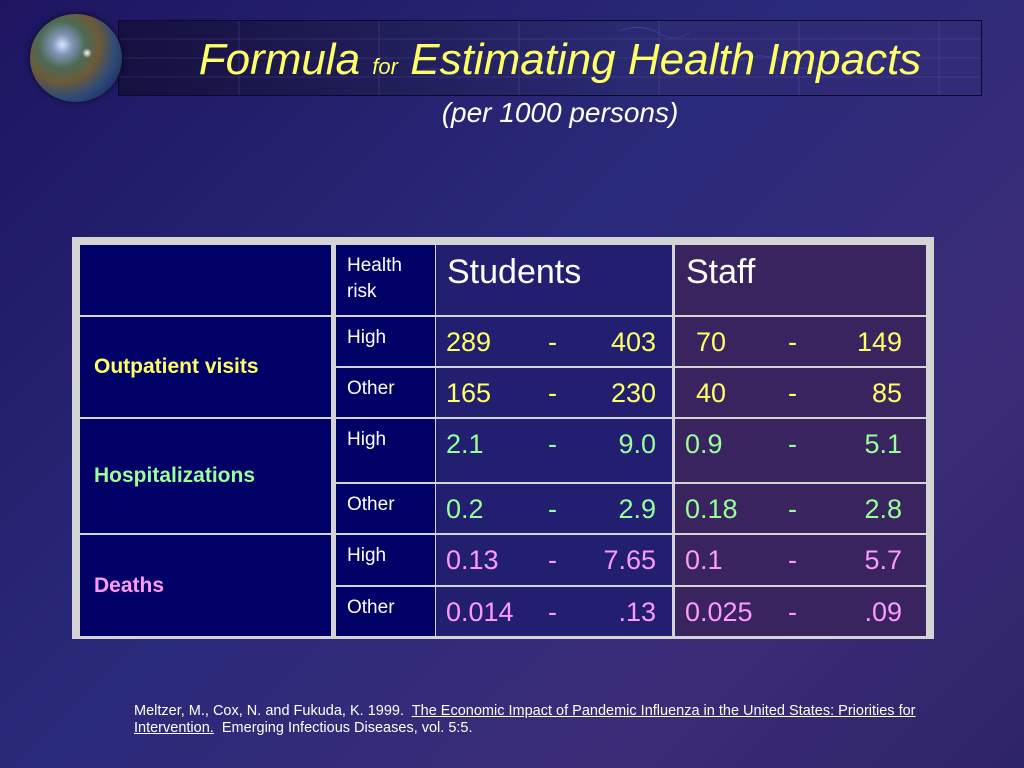 The image size is (1024, 768). Describe the element at coordinates (666, 59) in the screenshot. I see `title-part-estimating: Estimating Health Impacts` at that location.